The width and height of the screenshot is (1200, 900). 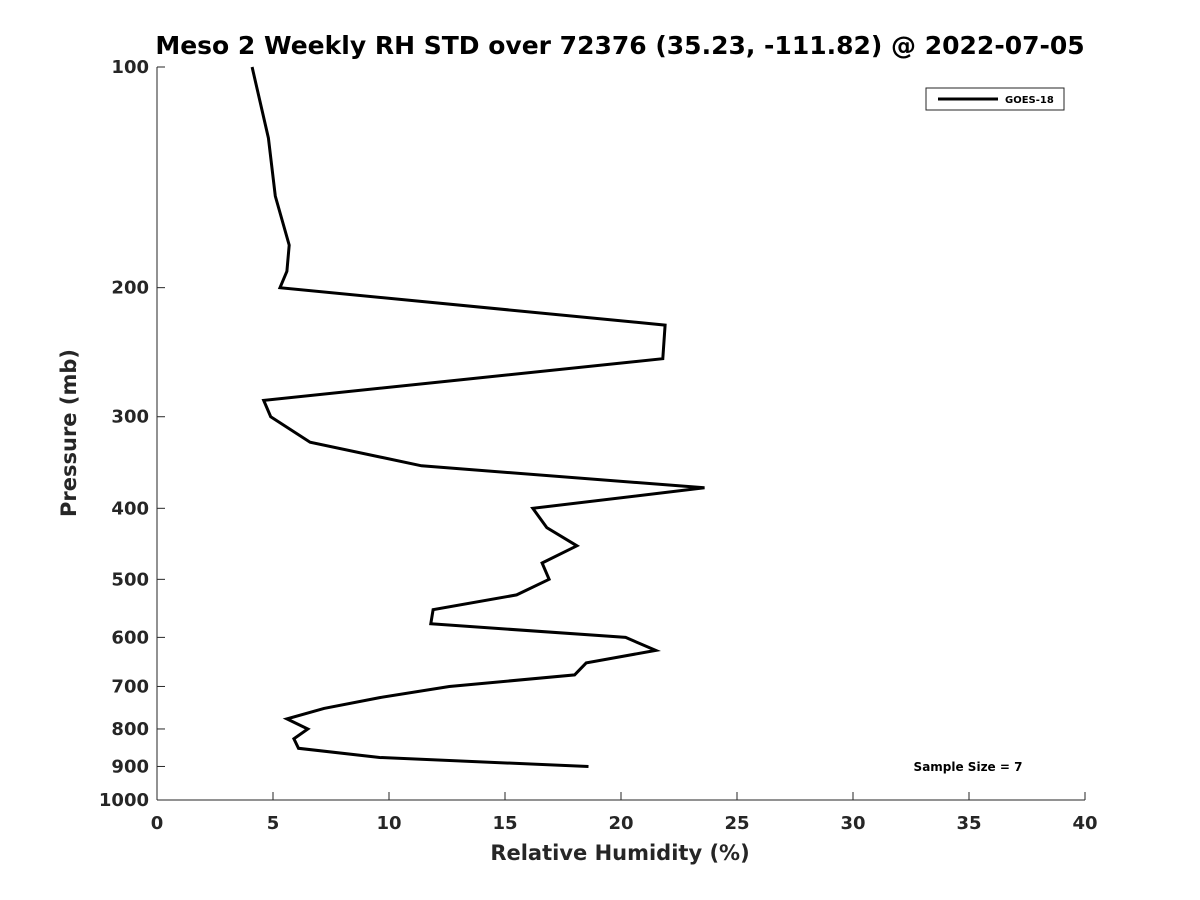 What do you see at coordinates (1084, 823) in the screenshot?
I see `x-tick-label: 40` at bounding box center [1084, 823].